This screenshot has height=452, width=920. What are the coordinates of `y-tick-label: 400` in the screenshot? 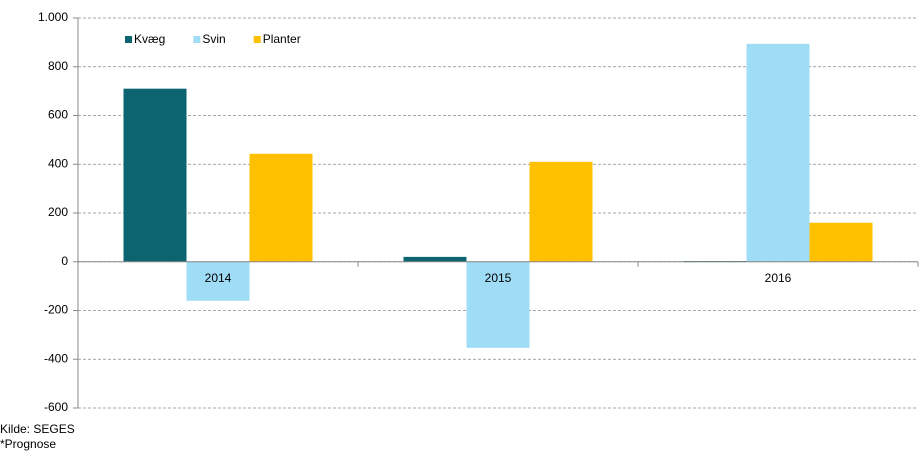 It's located at (58, 163).